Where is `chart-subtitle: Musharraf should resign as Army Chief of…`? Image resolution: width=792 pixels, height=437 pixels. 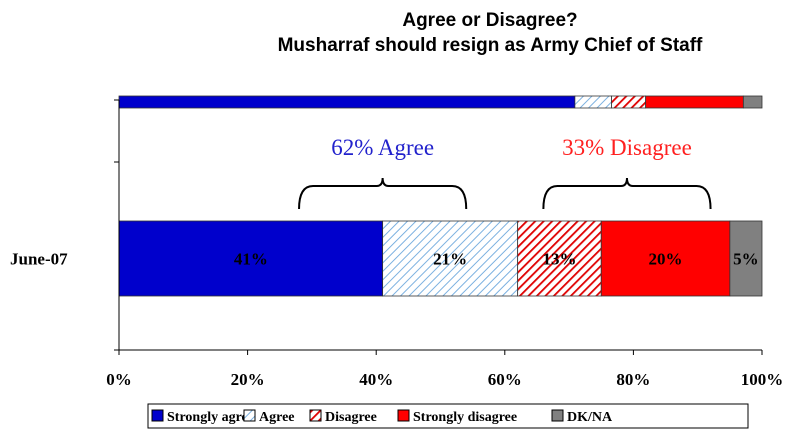
chart-subtitle: Musharraf should resign as Army Chief of… is located at coordinates (490, 45).